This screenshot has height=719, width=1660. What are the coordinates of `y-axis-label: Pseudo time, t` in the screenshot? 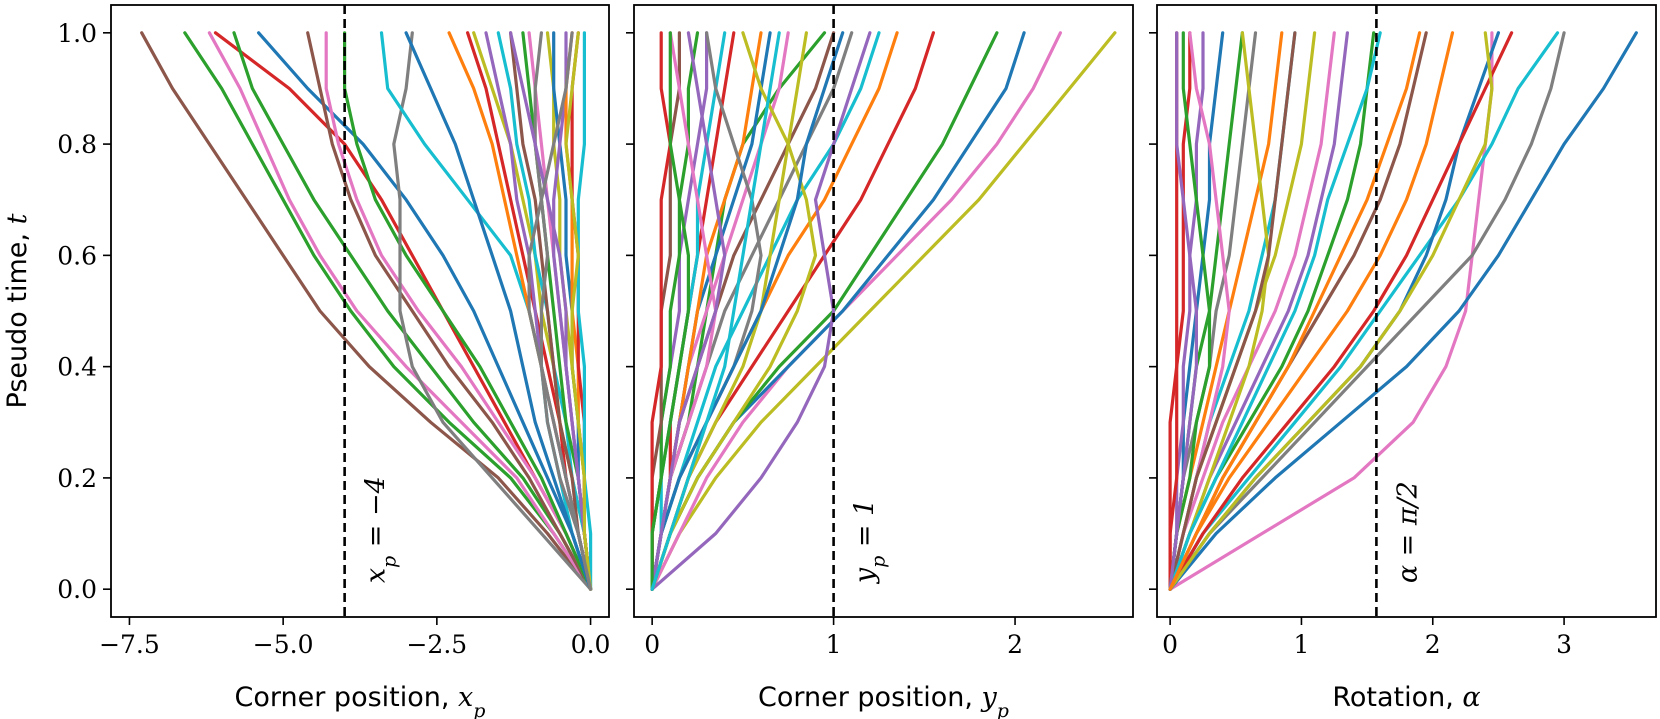 It's located at (17, 310).